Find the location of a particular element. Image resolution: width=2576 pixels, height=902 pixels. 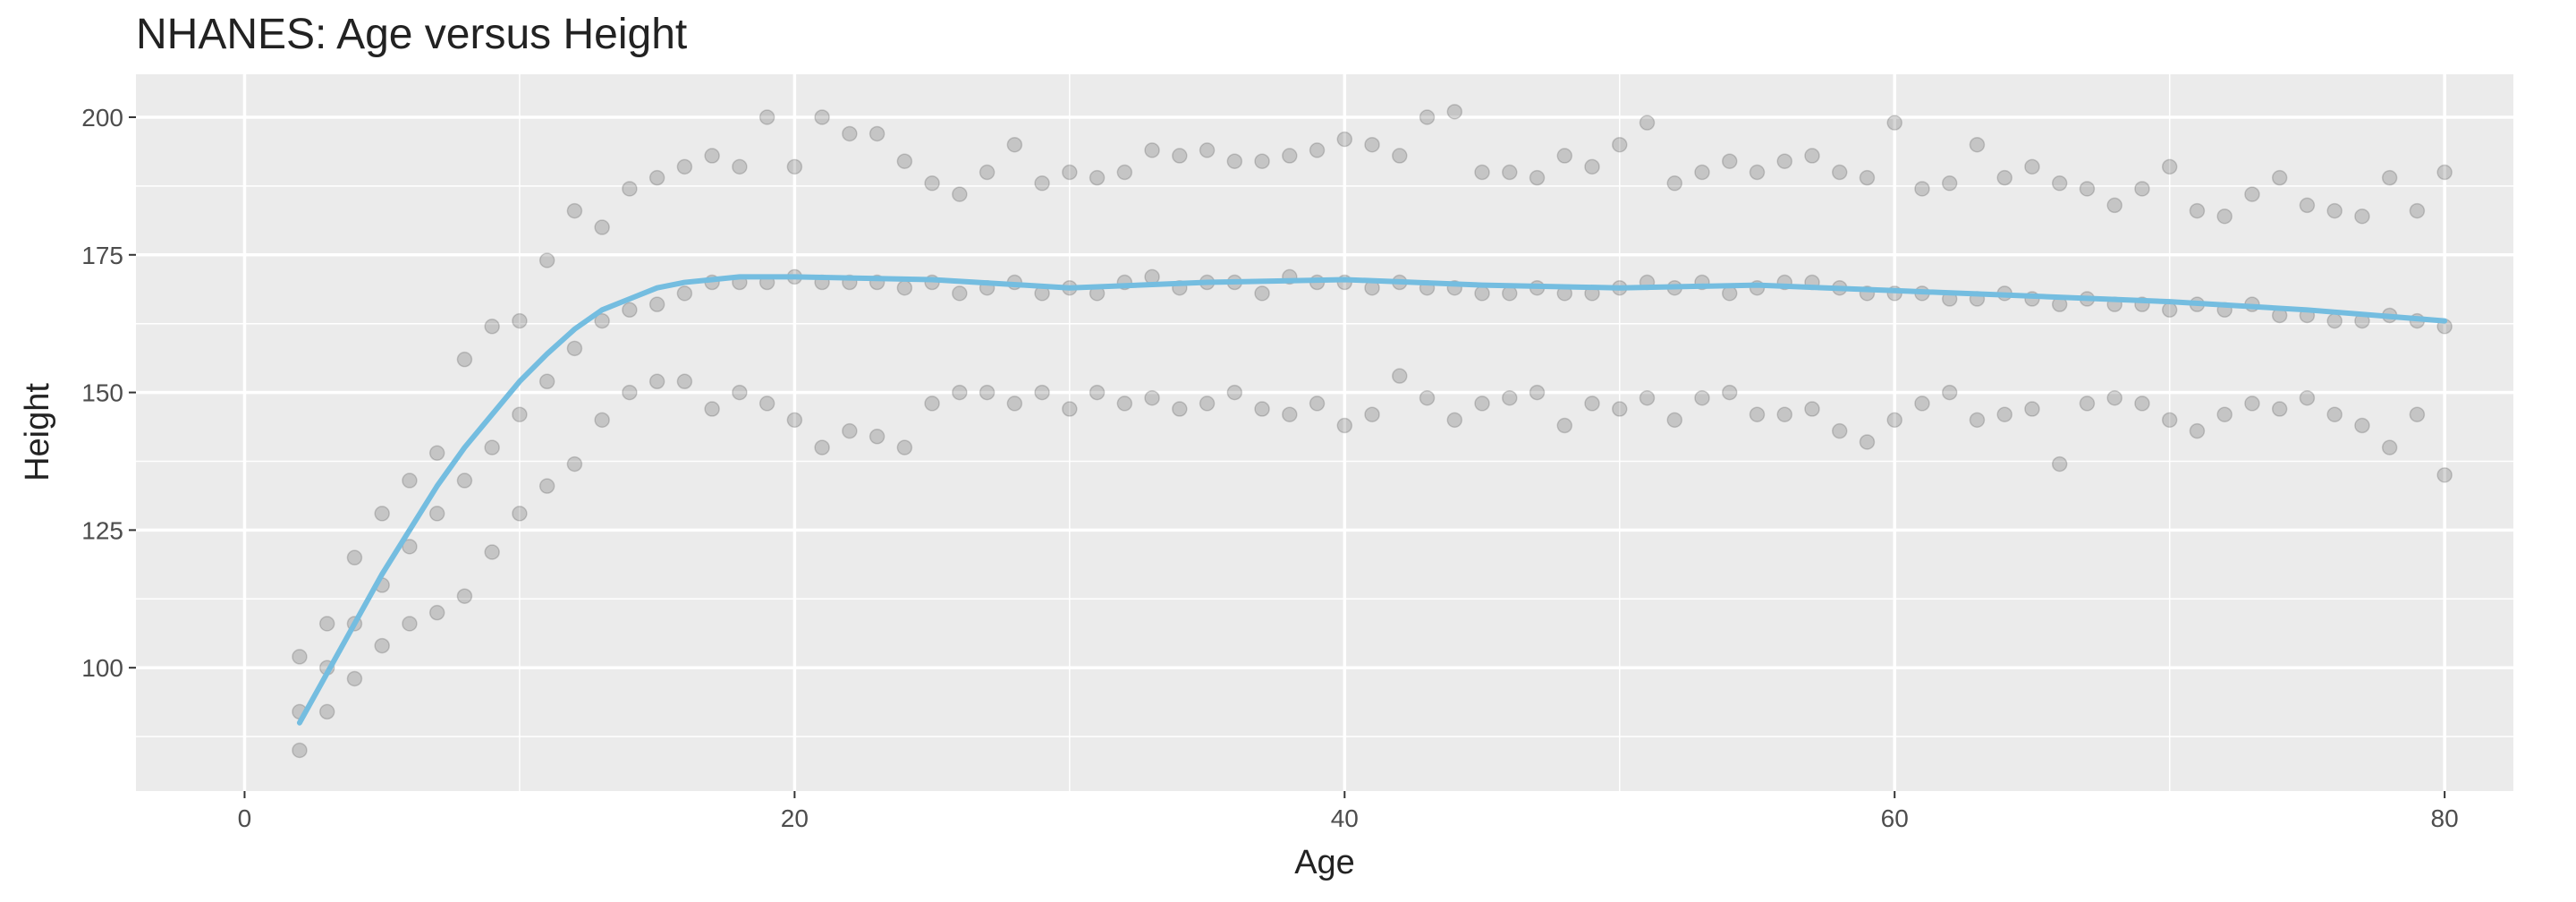

y-axis-label: Height is located at coordinates (37, 432).